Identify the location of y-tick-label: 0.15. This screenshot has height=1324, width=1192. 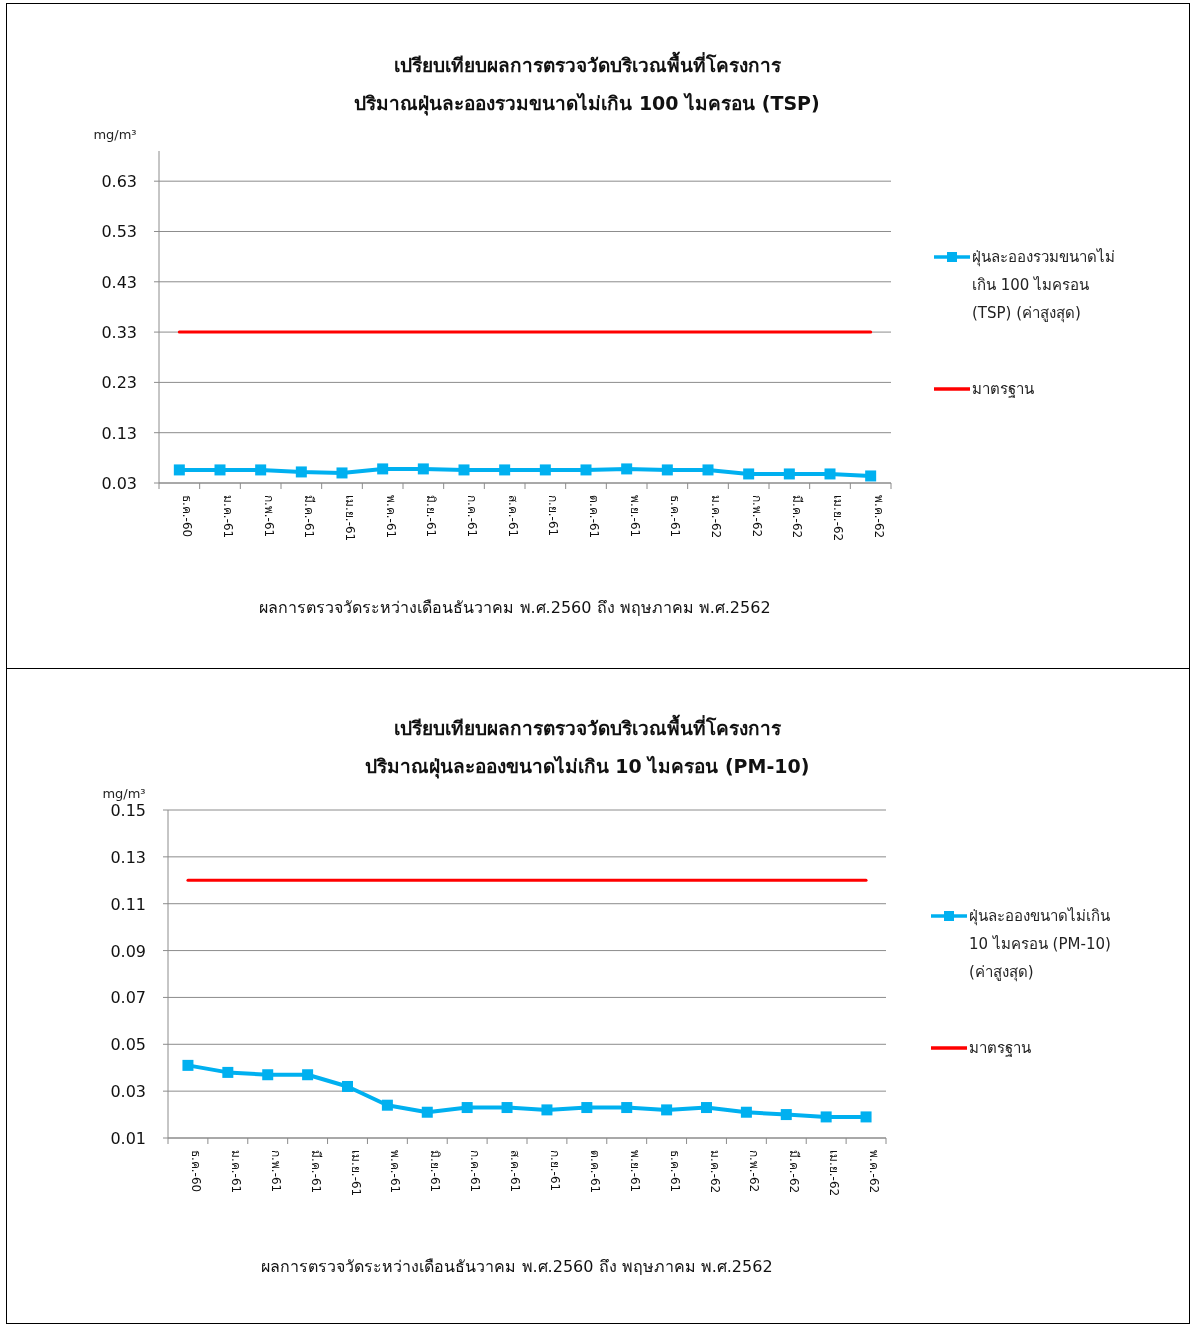
(128, 810).